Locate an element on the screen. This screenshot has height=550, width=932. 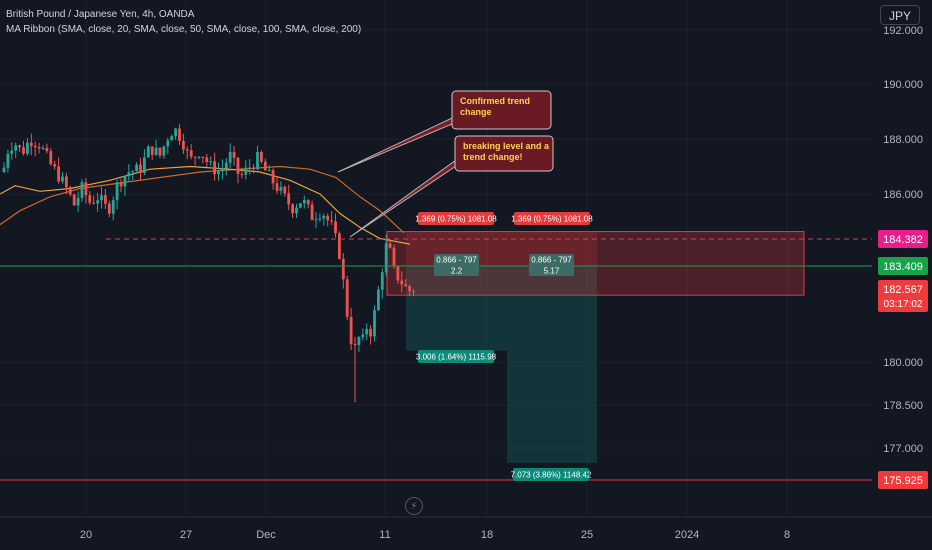
y-tick-0: 192.000 is located at coordinates (903, 31).